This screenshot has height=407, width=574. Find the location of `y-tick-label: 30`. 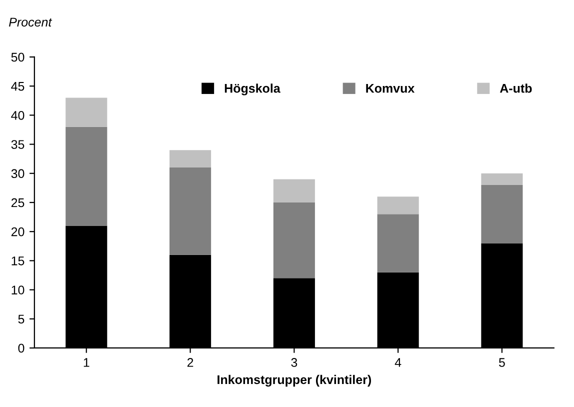

y-tick-label: 30 is located at coordinates (17, 173).